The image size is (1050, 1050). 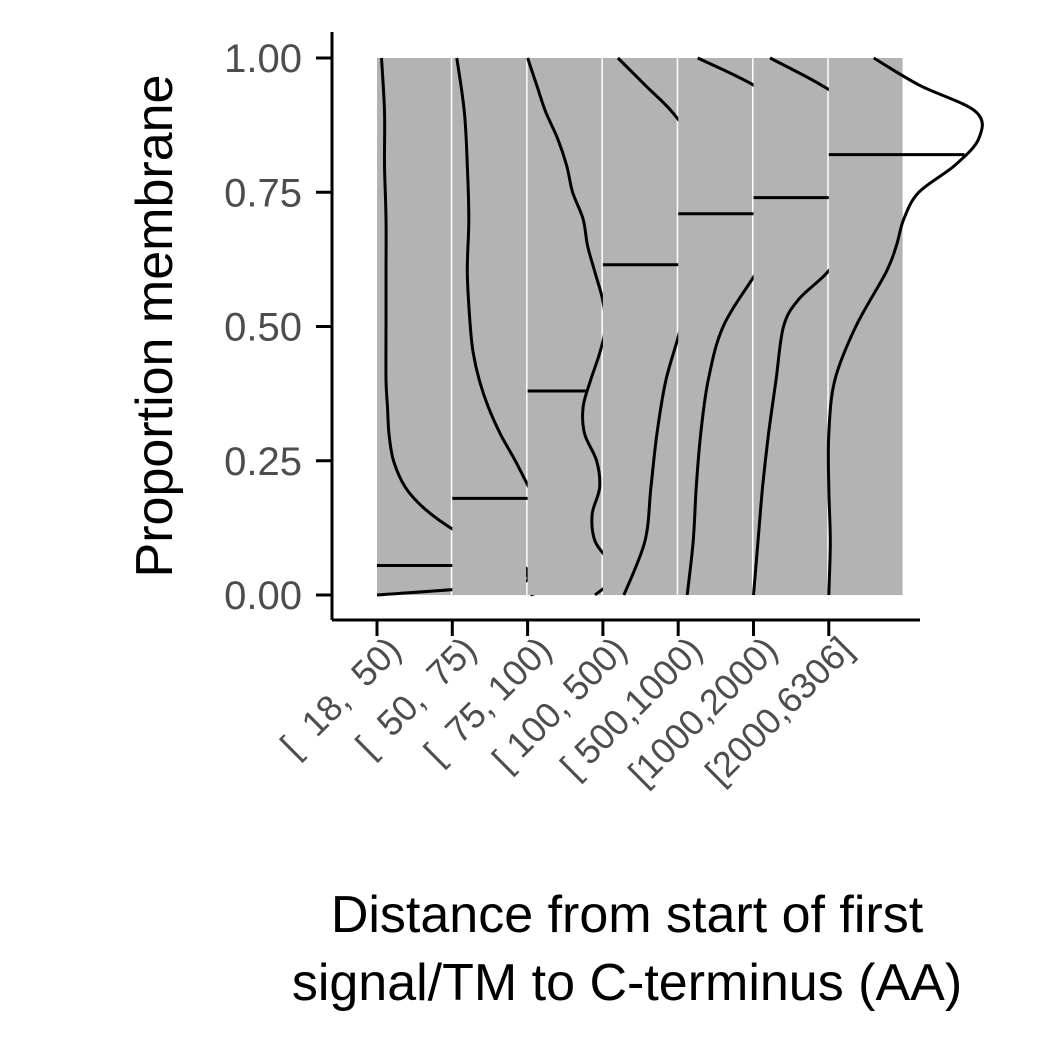 I want to click on y-ticks: 0.00 0.25 0.50 0.75 1.00, so click(x=278, y=327).